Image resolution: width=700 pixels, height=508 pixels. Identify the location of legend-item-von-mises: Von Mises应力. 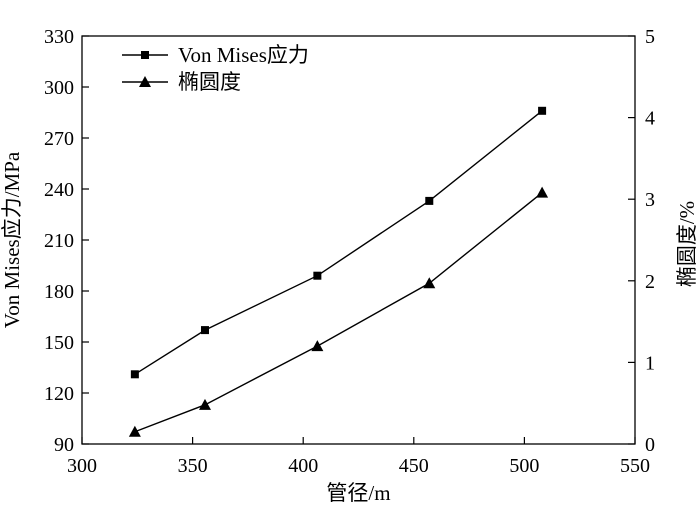
(215, 55).